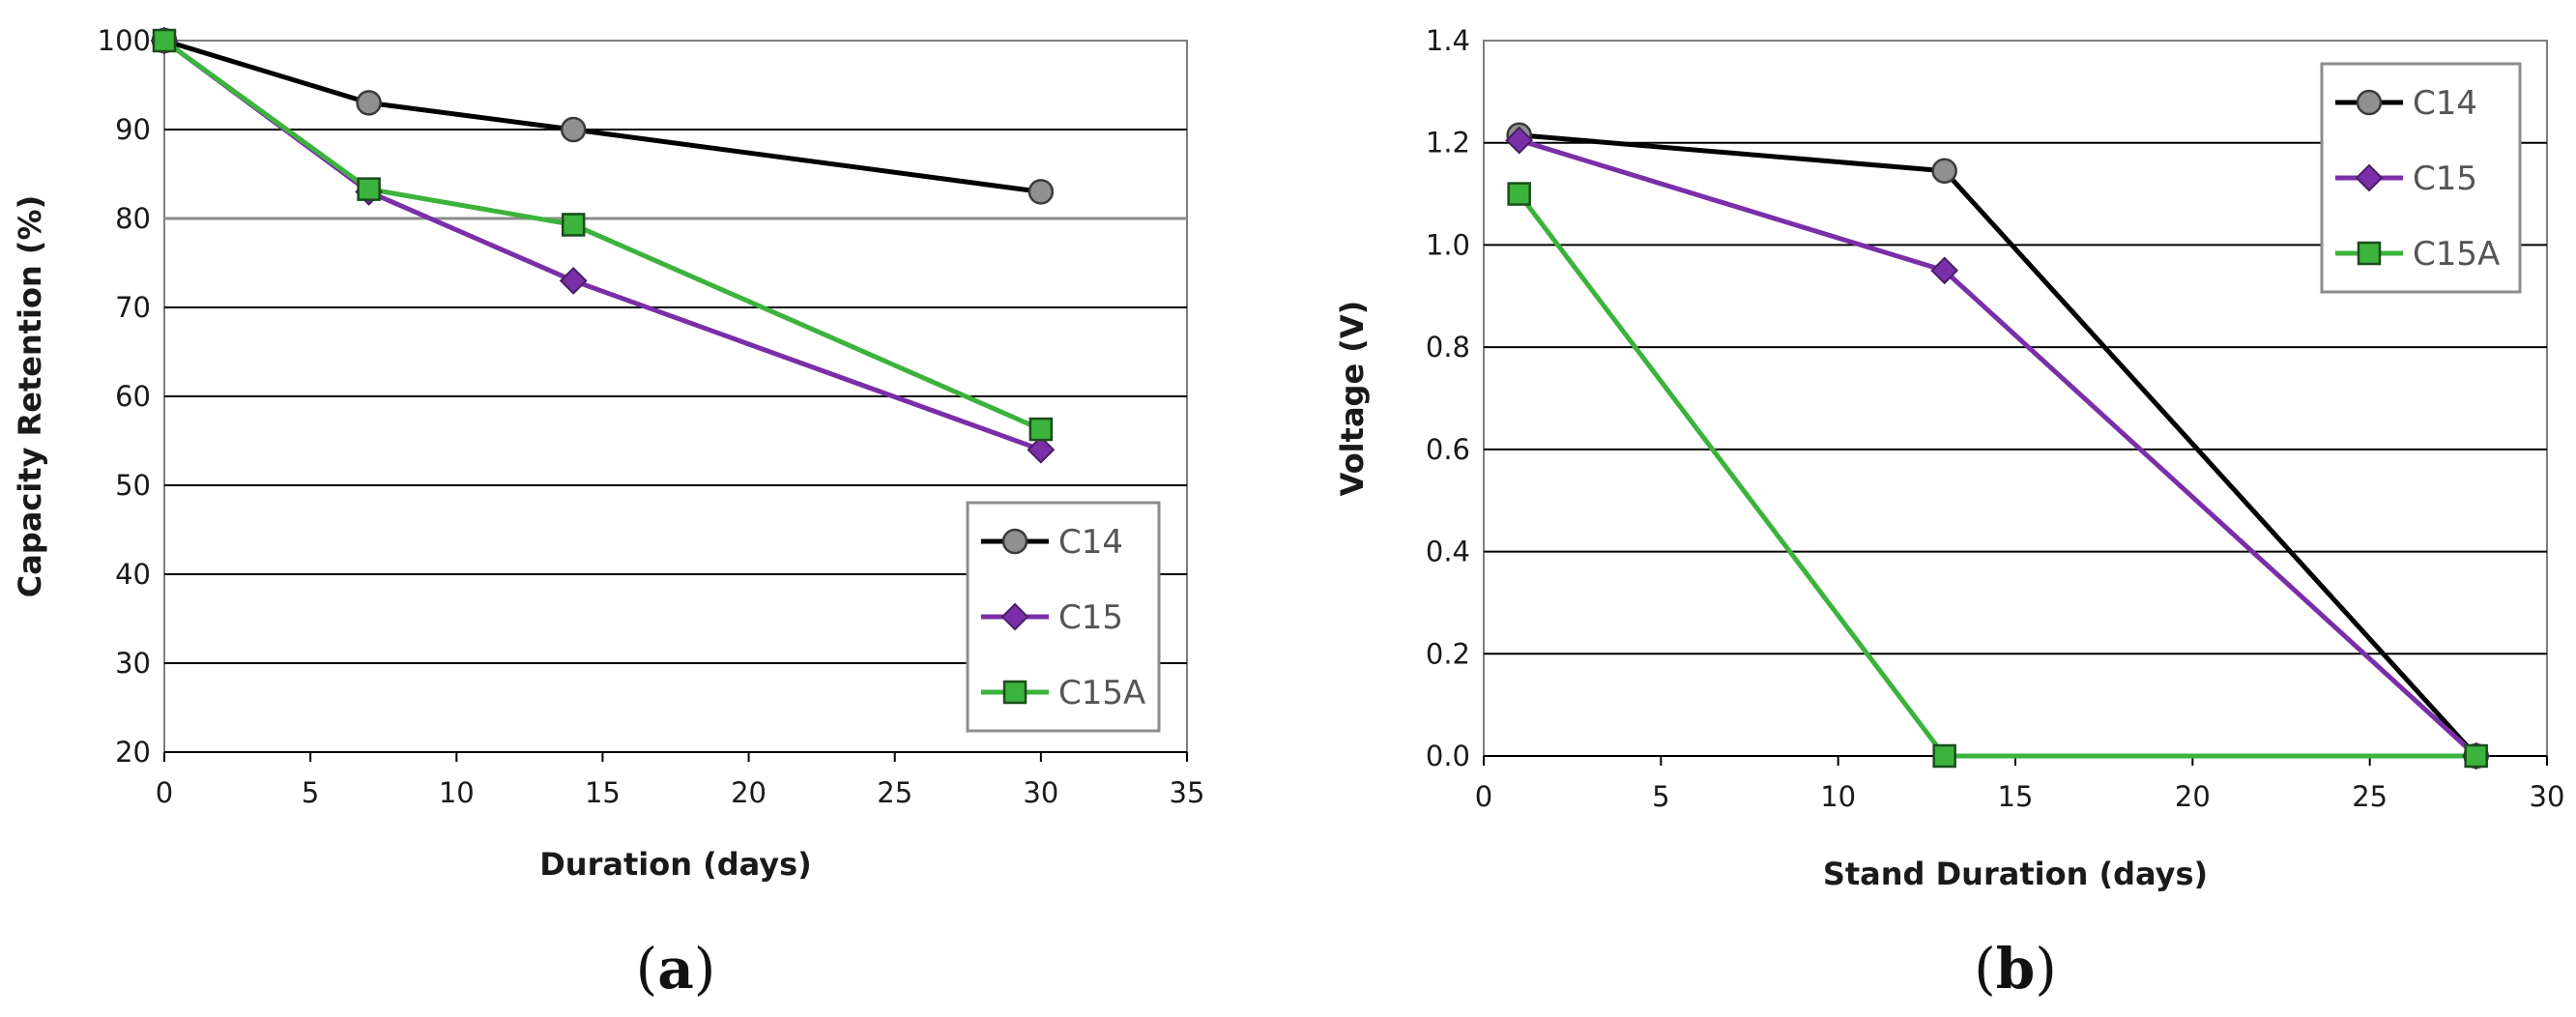 Image resolution: width=2576 pixels, height=1017 pixels. Describe the element at coordinates (1448, 552) in the screenshot. I see `y-tick-label: 0.4` at that location.